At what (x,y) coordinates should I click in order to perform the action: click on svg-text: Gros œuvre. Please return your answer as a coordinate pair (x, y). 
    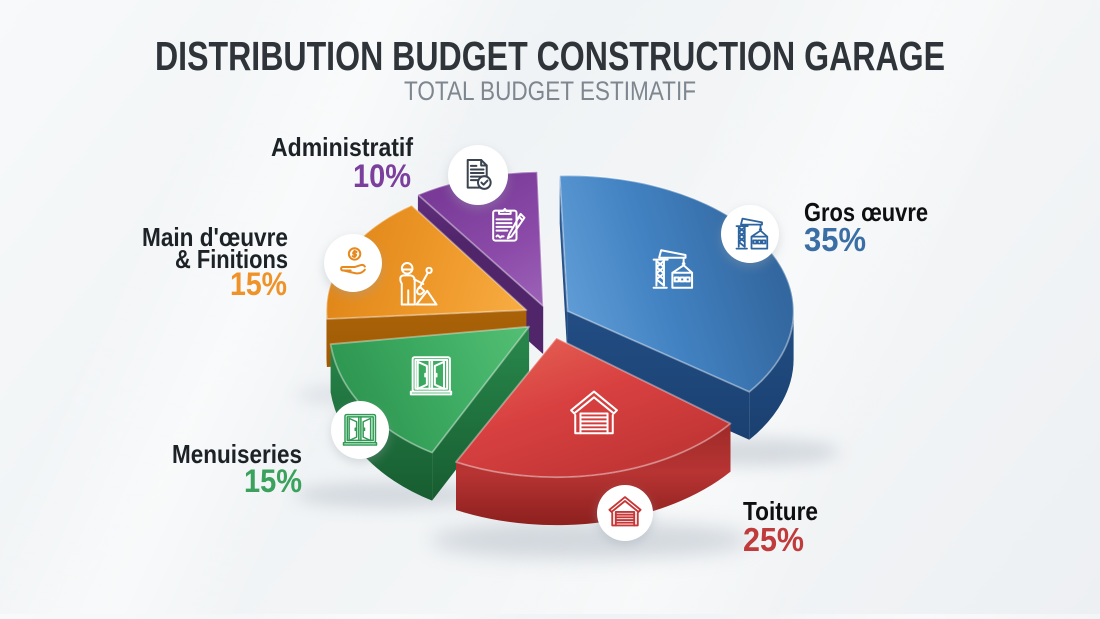
    Looking at the image, I should click on (866, 212).